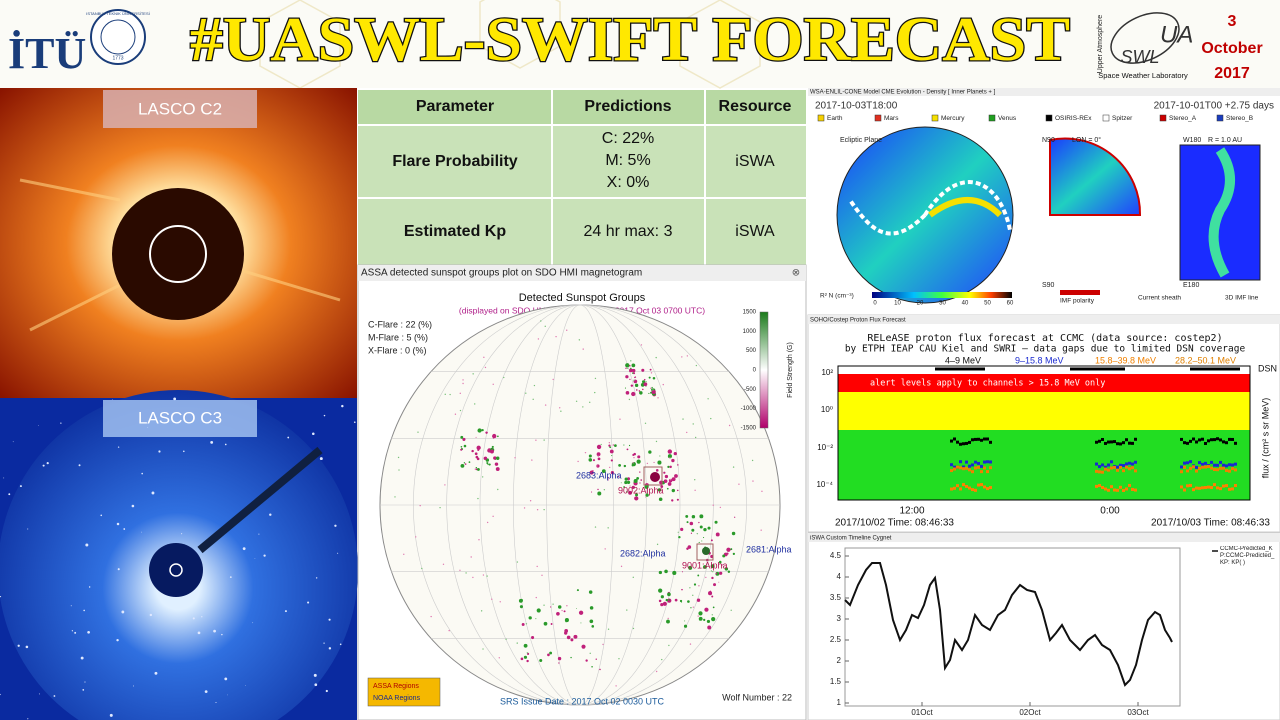 The image size is (1280, 720). What do you see at coordinates (897, 304) in the screenshot?
I see `scale-tick: 10` at bounding box center [897, 304].